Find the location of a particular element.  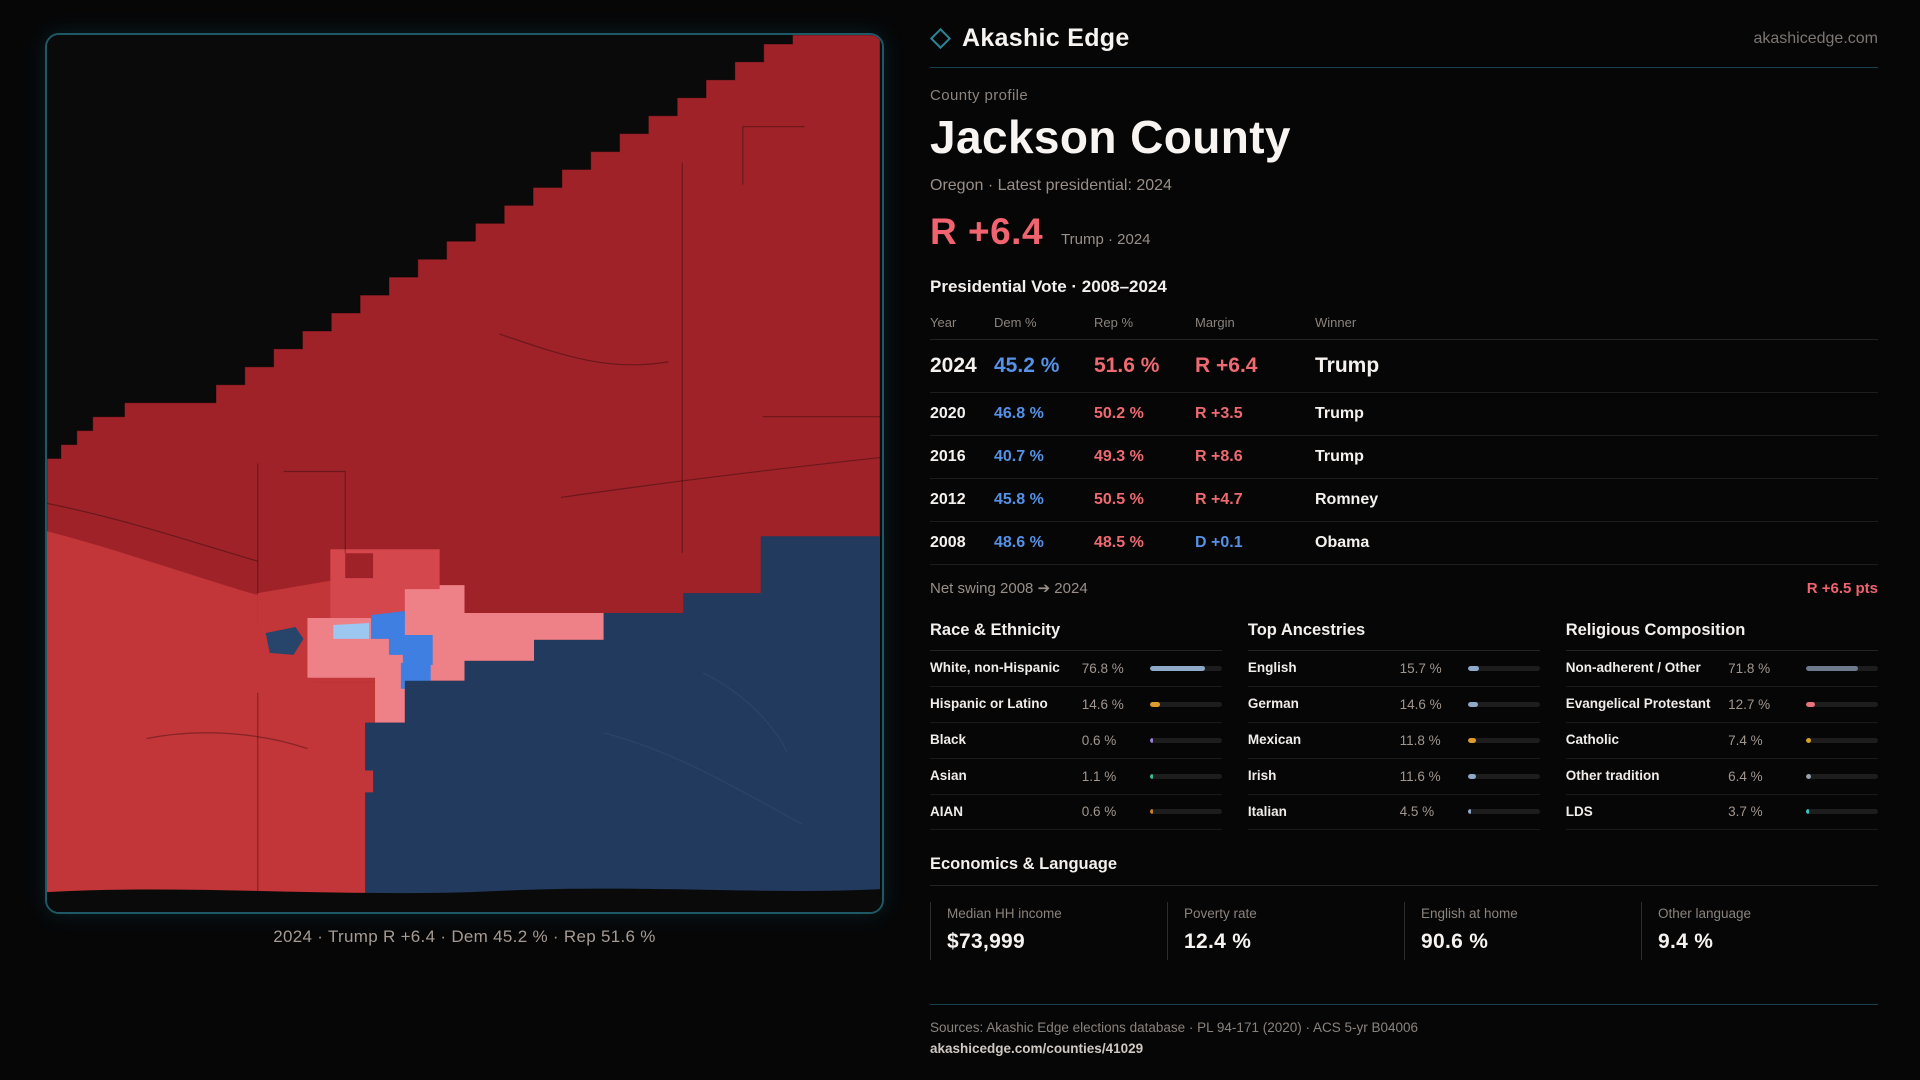

demo-label: Hispanic or Latino is located at coordinates (989, 703).